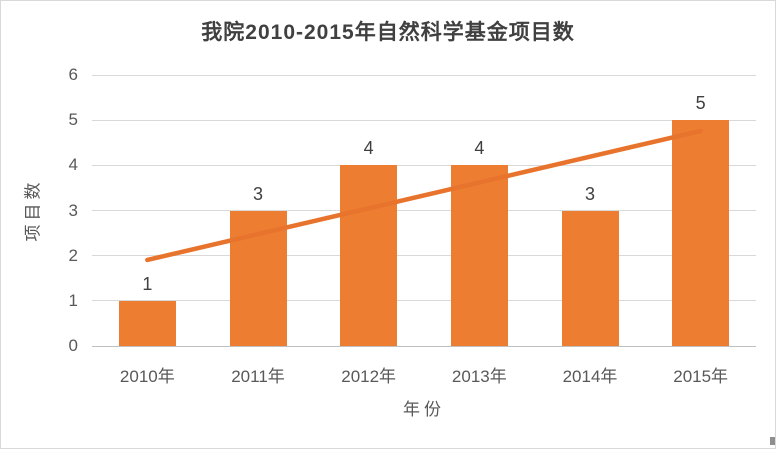 The width and height of the screenshot is (776, 449). Describe the element at coordinates (388, 32) in the screenshot. I see `chart-title: 我院2010-2015年自然科学基金项目数` at that location.